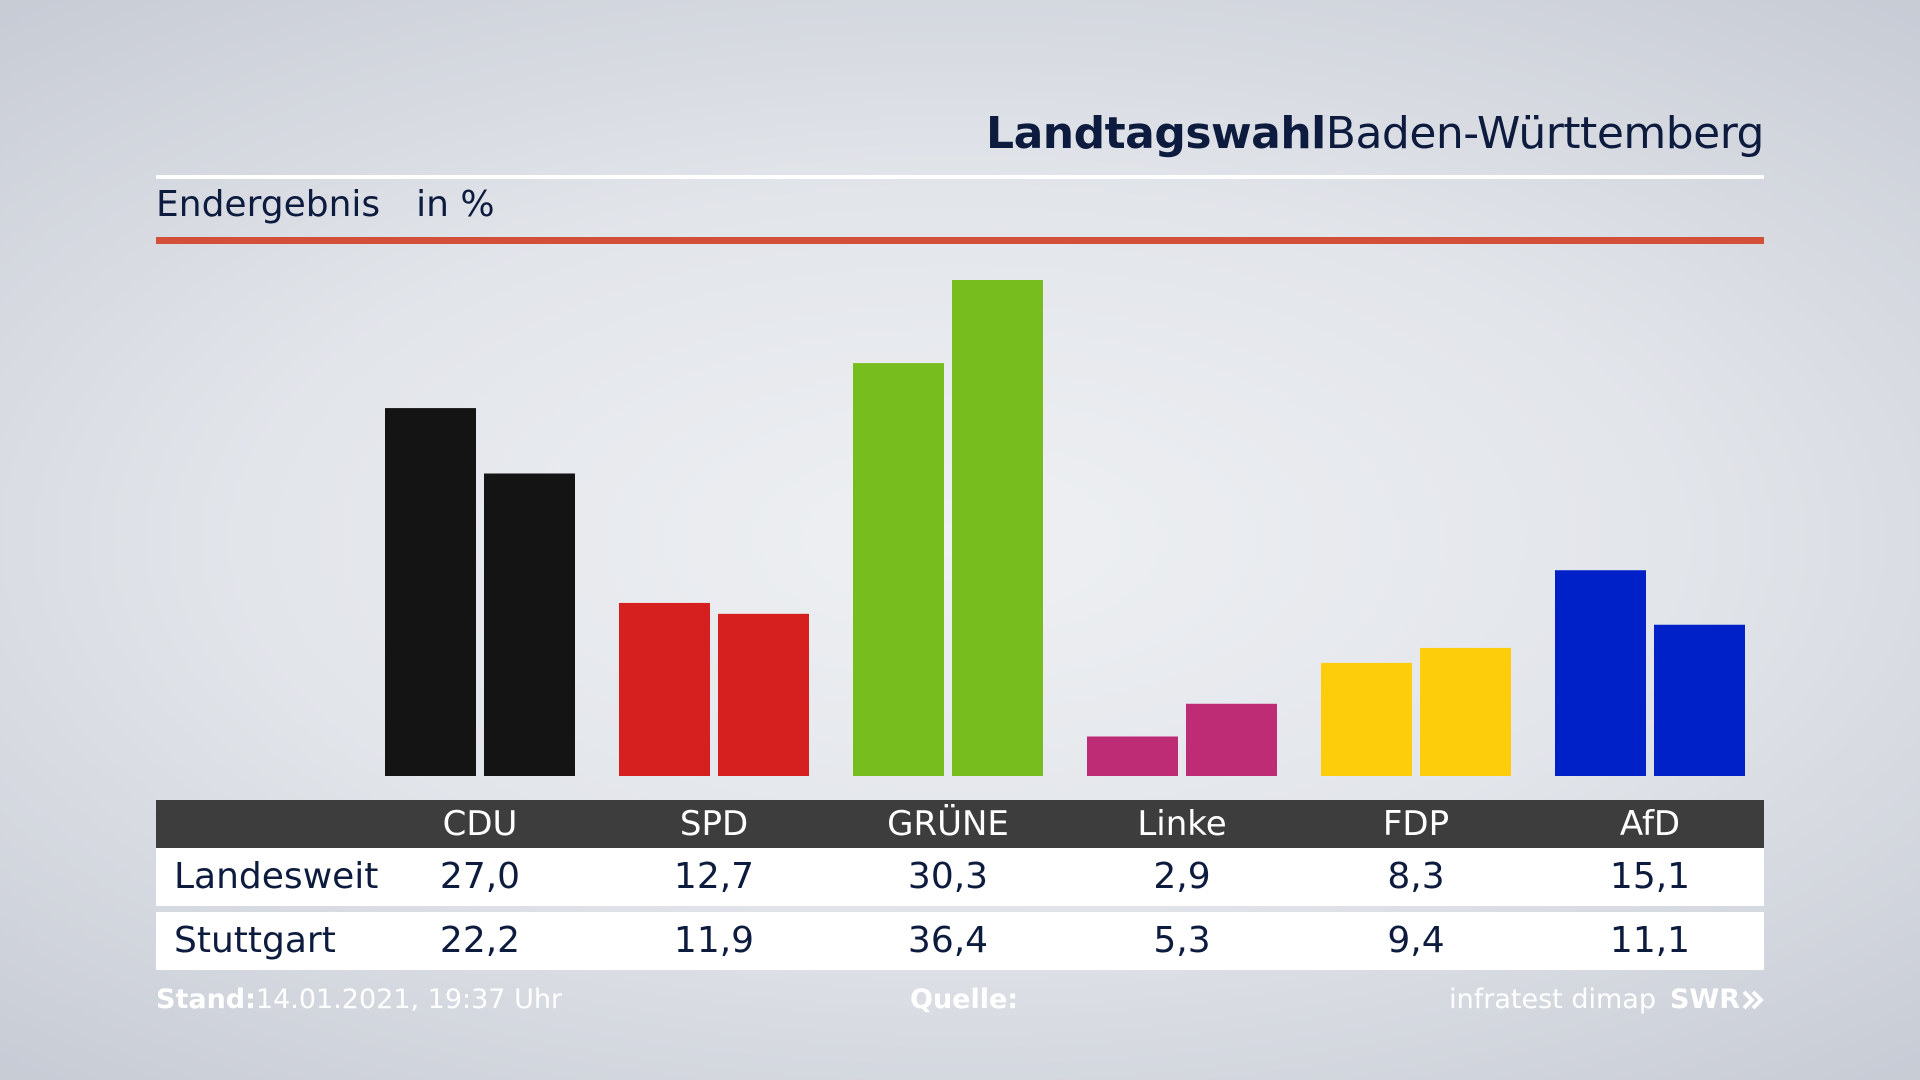 The width and height of the screenshot is (1920, 1080). What do you see at coordinates (480, 876) in the screenshot?
I see `value-cdu-landesweit: 27,0` at bounding box center [480, 876].